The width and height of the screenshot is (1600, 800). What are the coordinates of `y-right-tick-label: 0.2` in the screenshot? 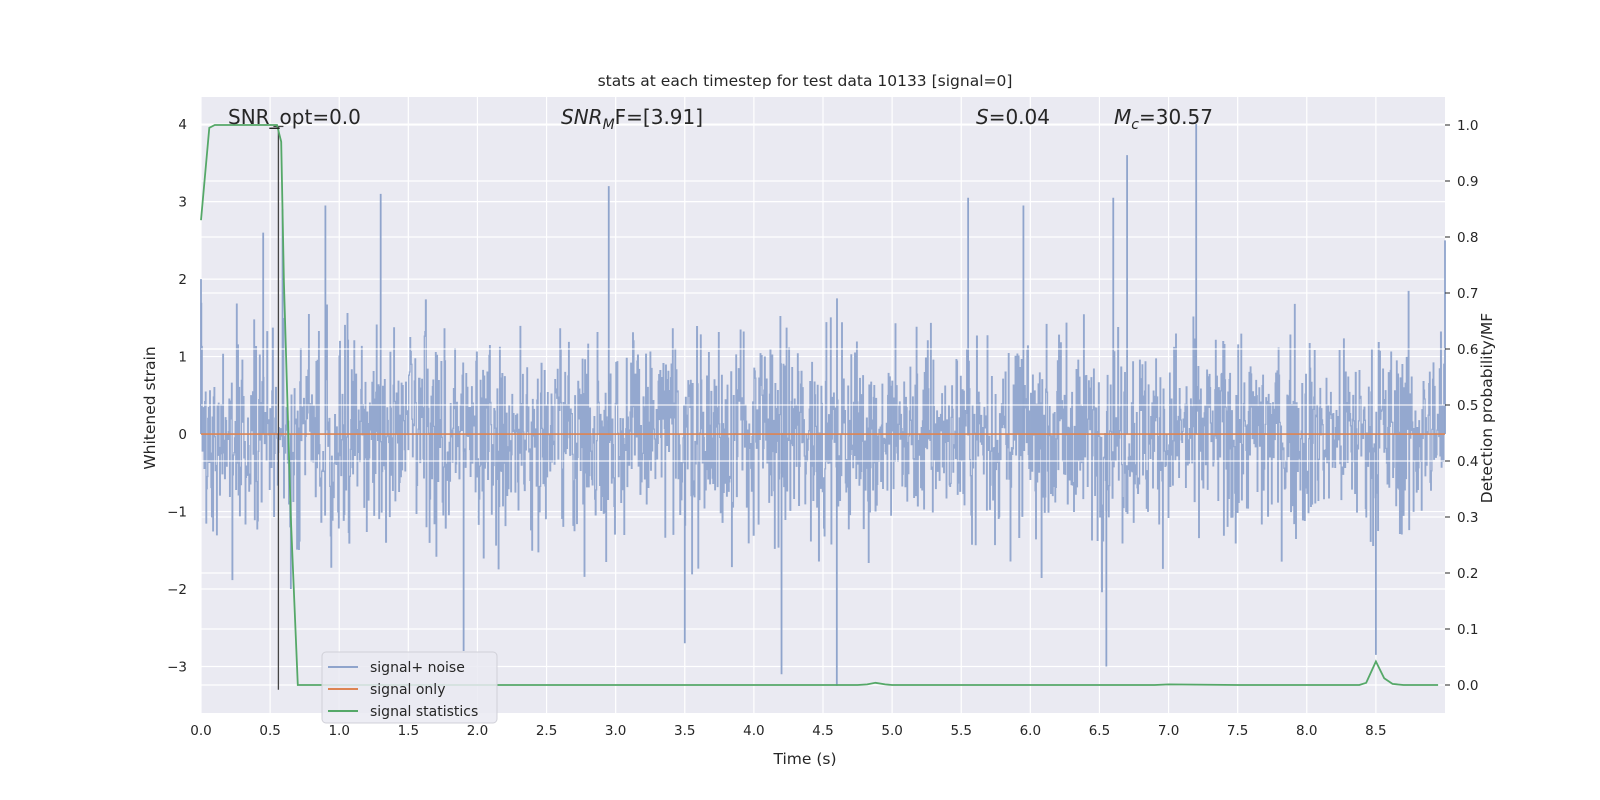 It's located at (1467, 574).